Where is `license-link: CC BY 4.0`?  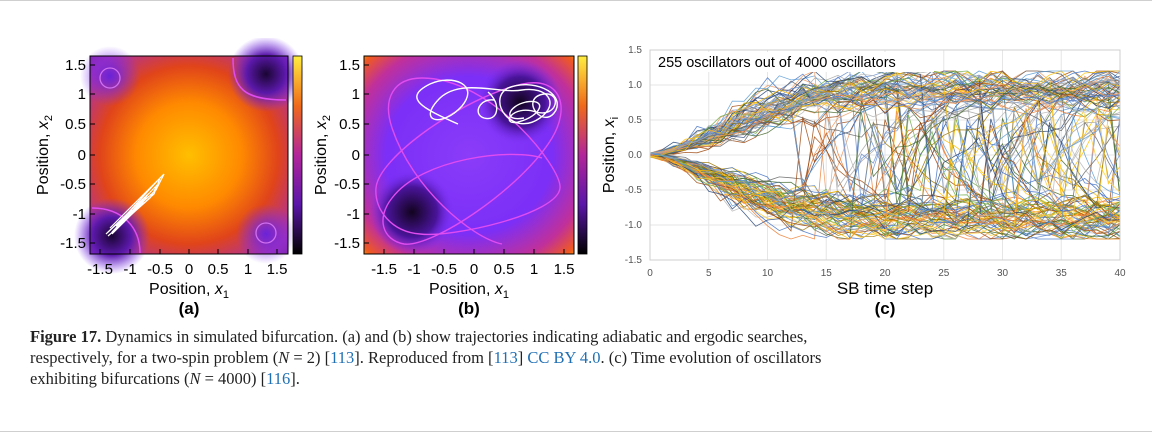
license-link: CC BY 4.0 is located at coordinates (564, 357).